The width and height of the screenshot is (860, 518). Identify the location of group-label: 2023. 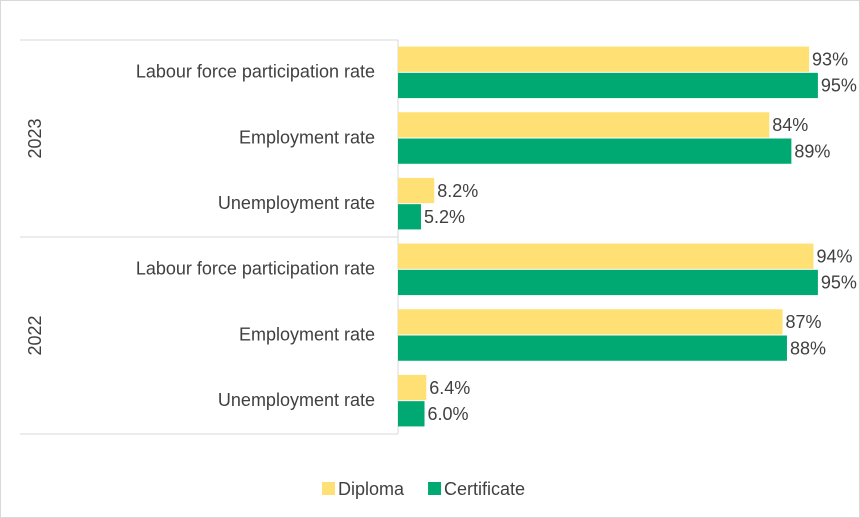
(35, 138).